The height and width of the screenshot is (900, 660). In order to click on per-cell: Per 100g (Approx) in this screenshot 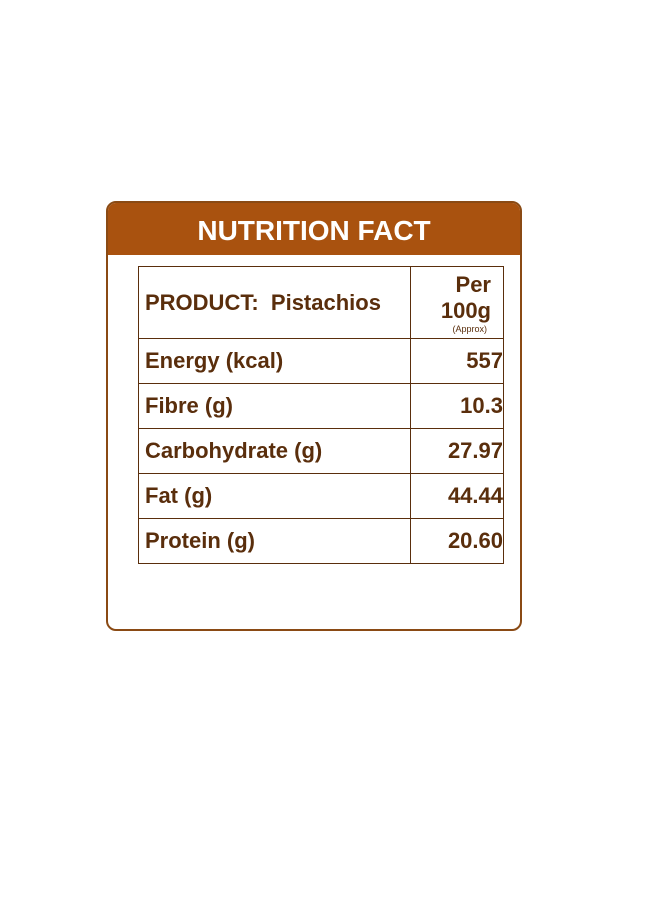, I will do `click(457, 302)`.